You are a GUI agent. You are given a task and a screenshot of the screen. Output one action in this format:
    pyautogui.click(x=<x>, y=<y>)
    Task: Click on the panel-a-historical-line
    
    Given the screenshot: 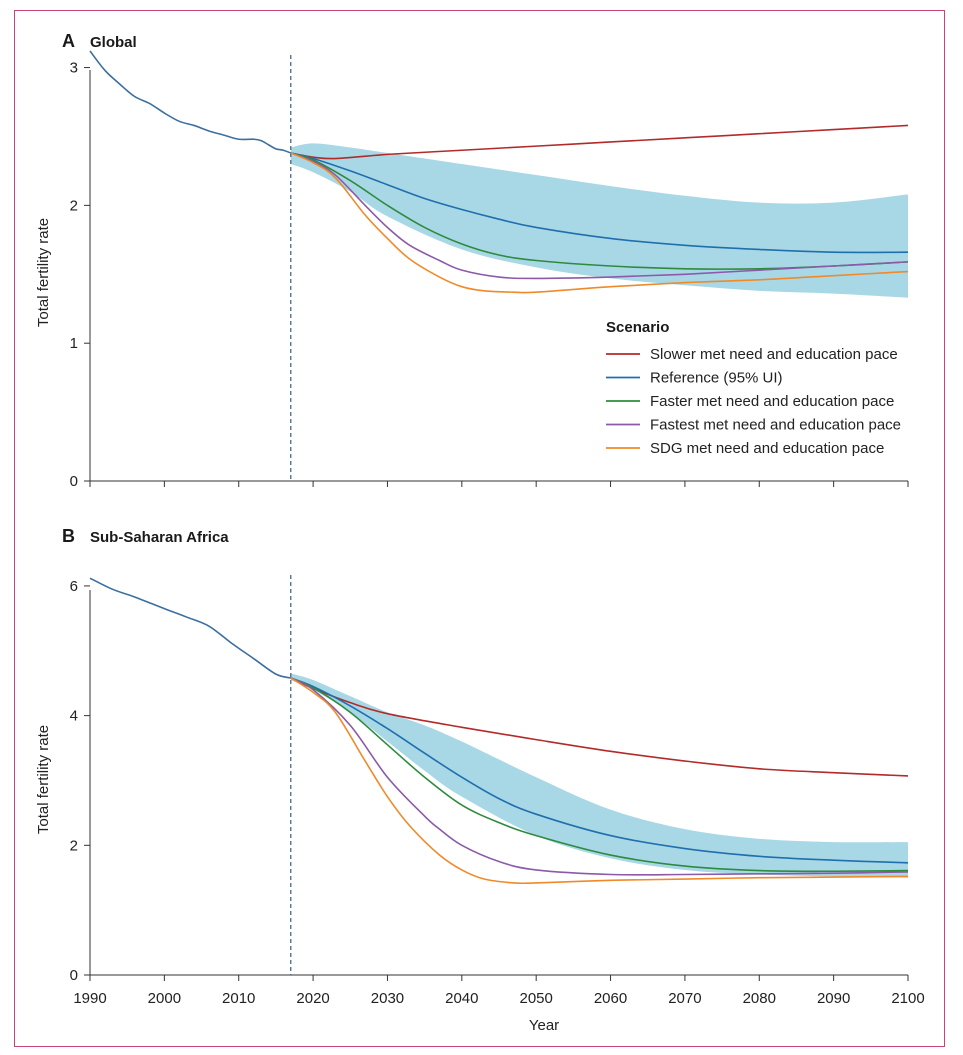 What is the action you would take?
    pyautogui.click(x=190, y=102)
    